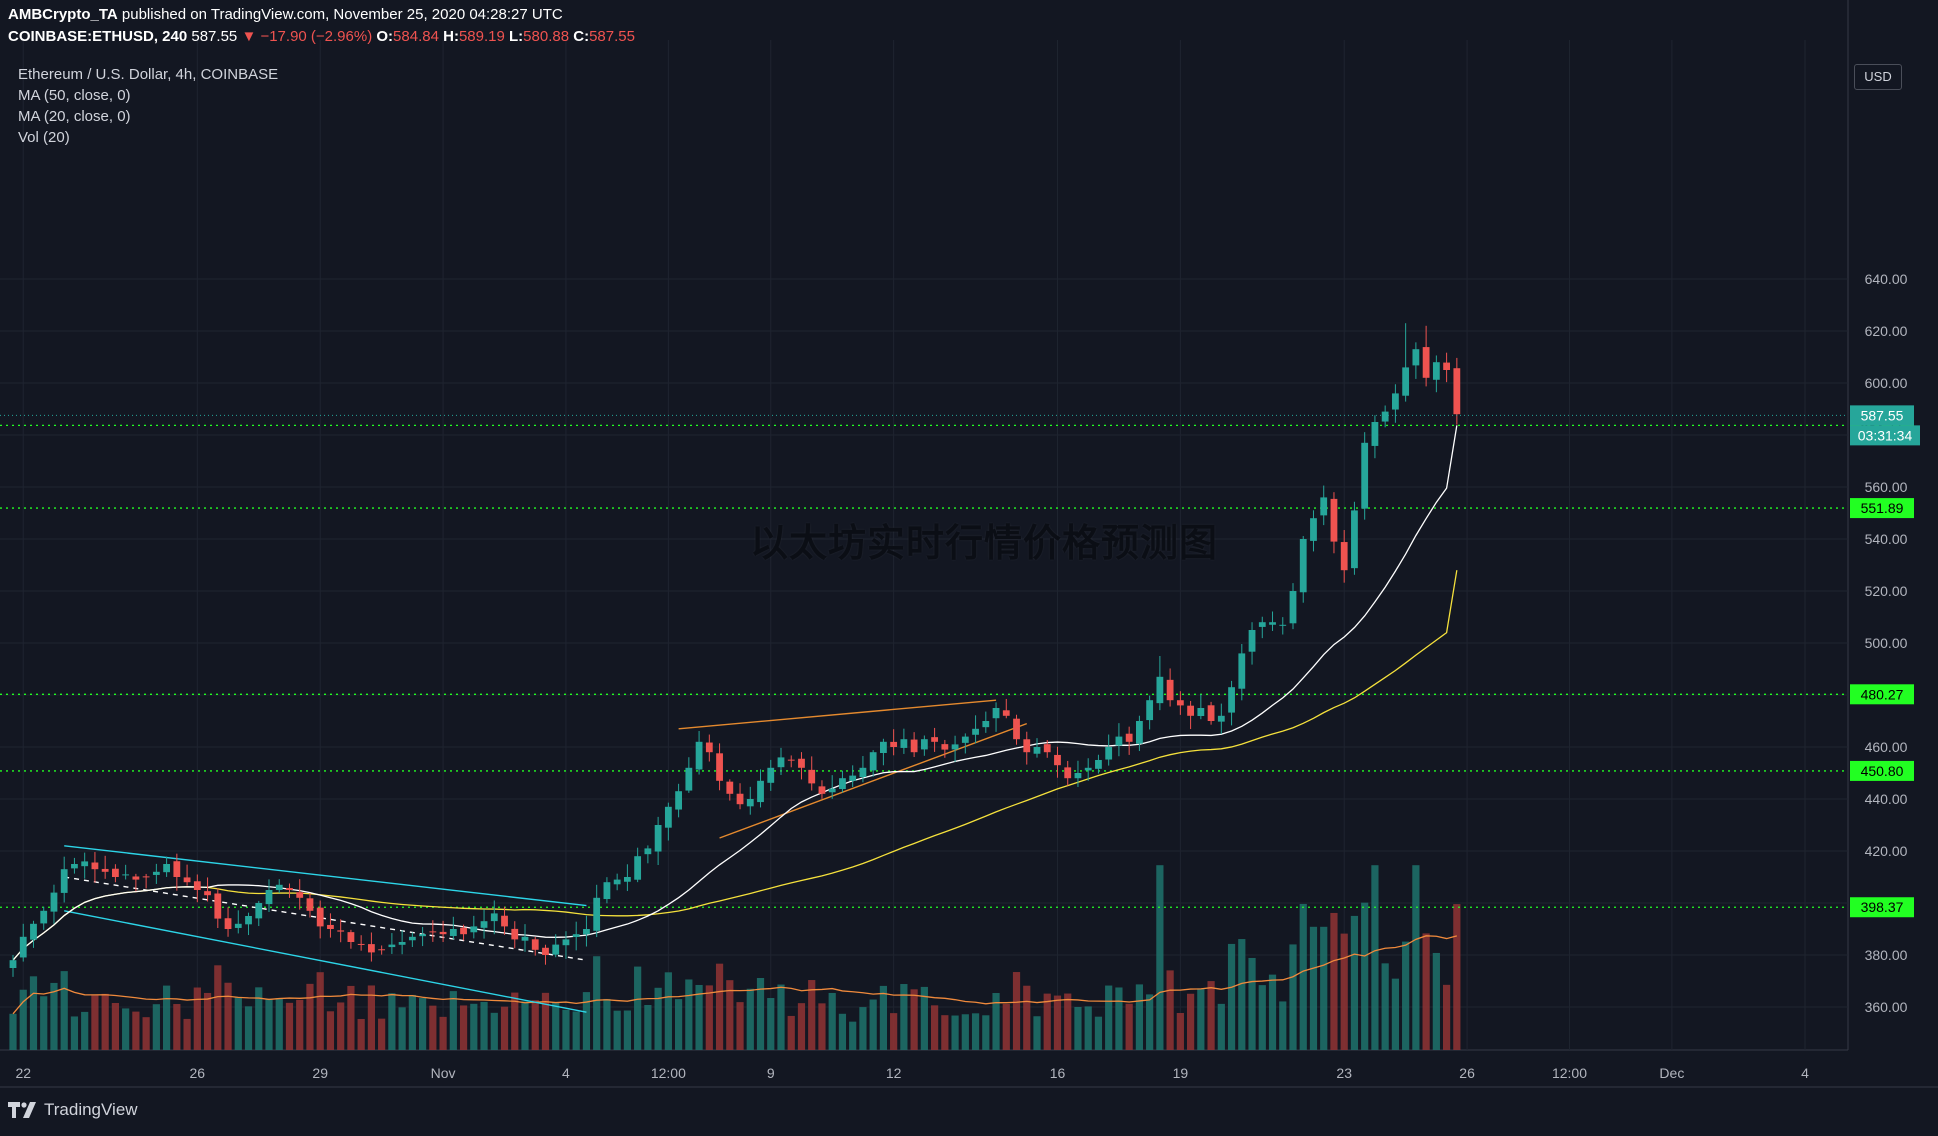 The image size is (1938, 1136). What do you see at coordinates (984, 544) in the screenshot?
I see `watermark-text: 以太坊实时行情价格预测图` at bounding box center [984, 544].